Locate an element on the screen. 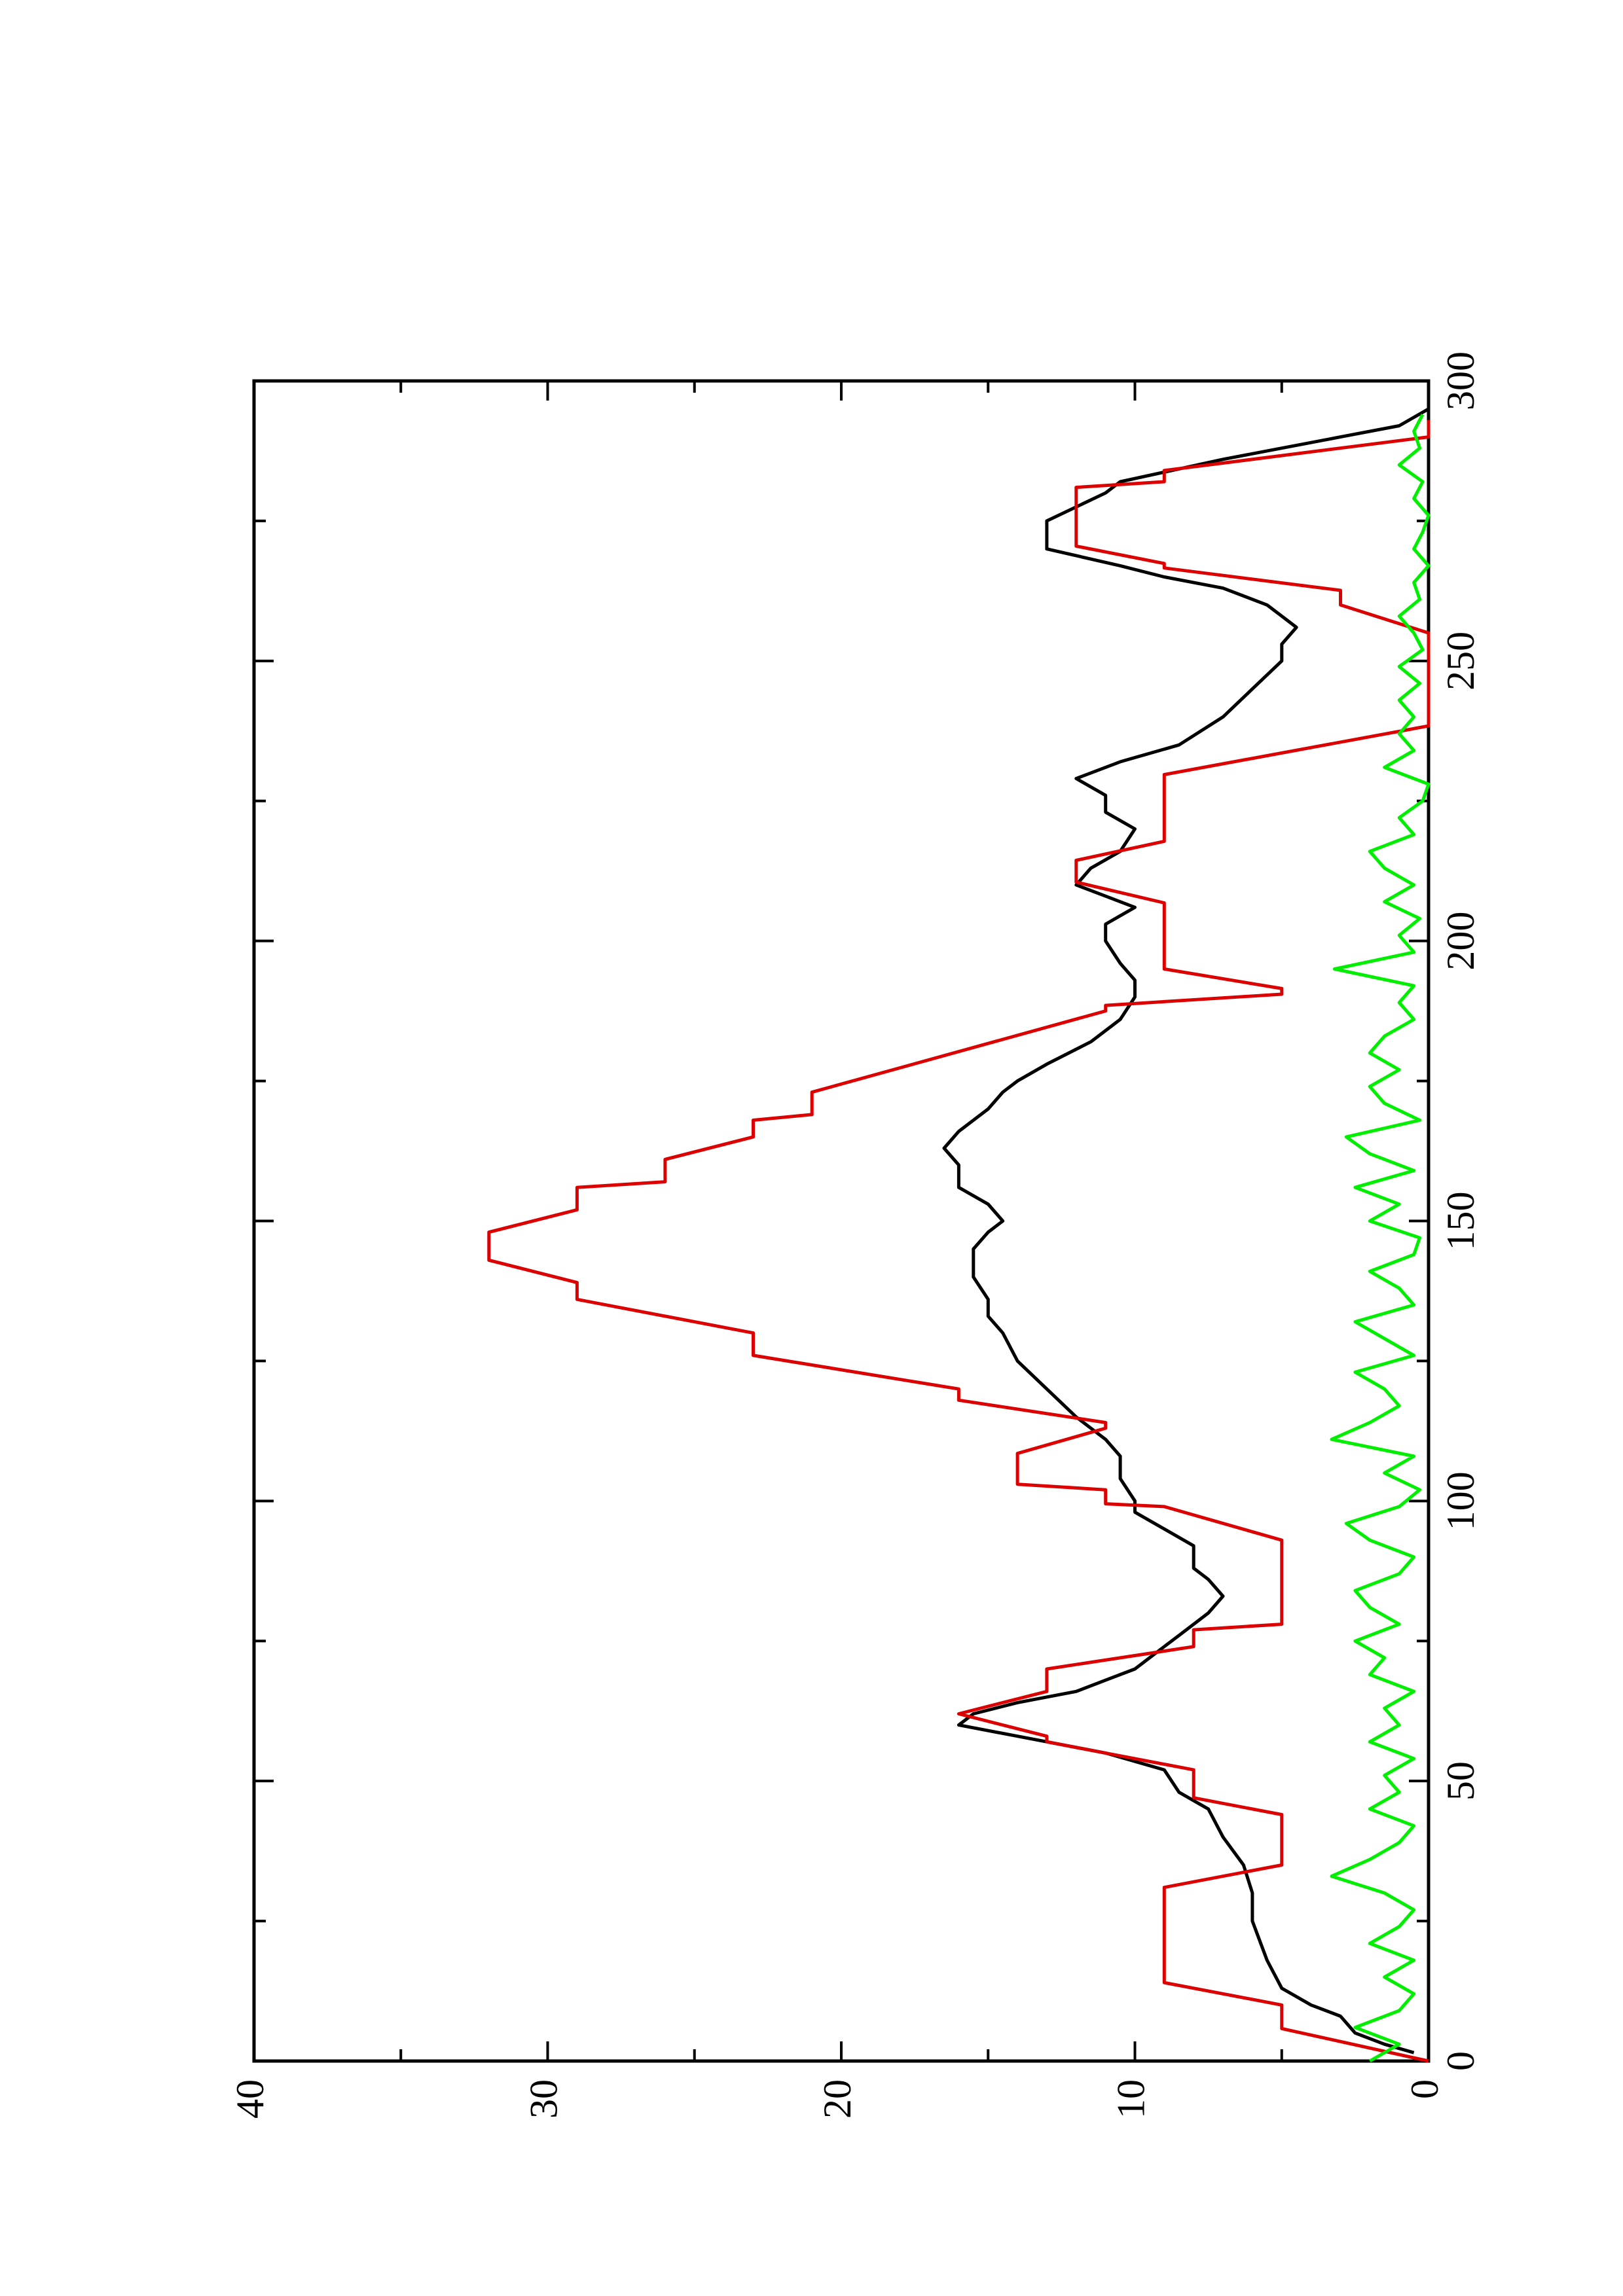 The image size is (1623, 2296). y-tick-label: 0 is located at coordinates (1424, 2089).